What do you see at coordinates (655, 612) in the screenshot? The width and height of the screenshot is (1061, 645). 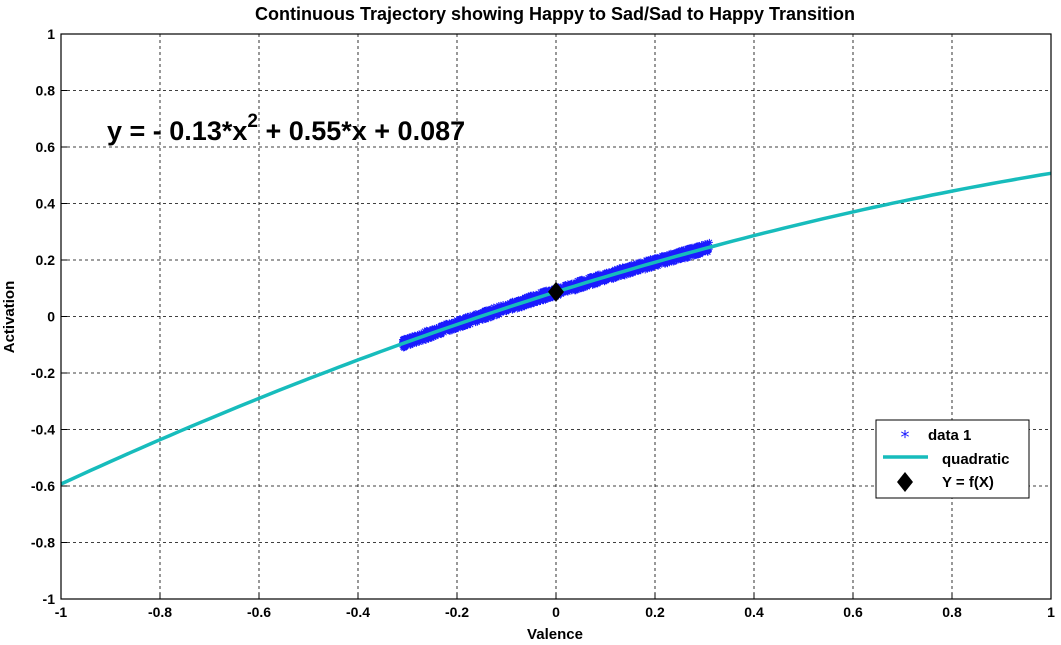 I see `x-tick-label: 0.2` at bounding box center [655, 612].